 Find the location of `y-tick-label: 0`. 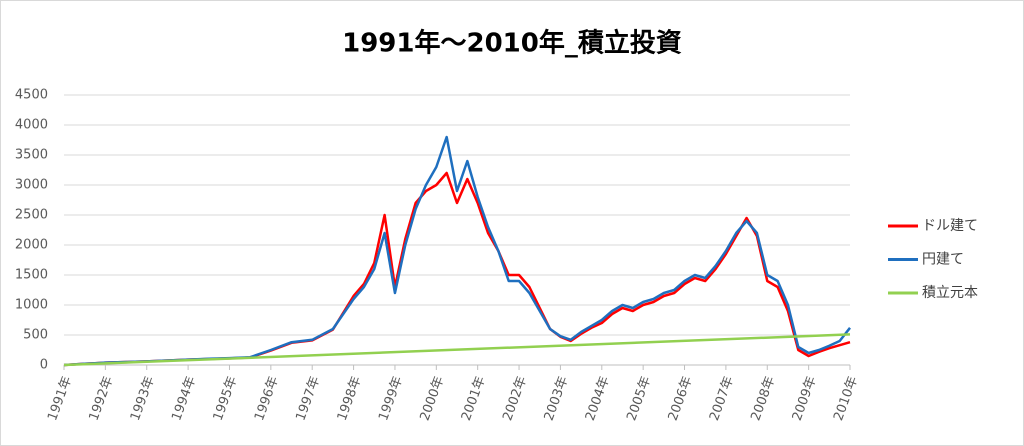

y-tick-label: 0 is located at coordinates (44, 365).